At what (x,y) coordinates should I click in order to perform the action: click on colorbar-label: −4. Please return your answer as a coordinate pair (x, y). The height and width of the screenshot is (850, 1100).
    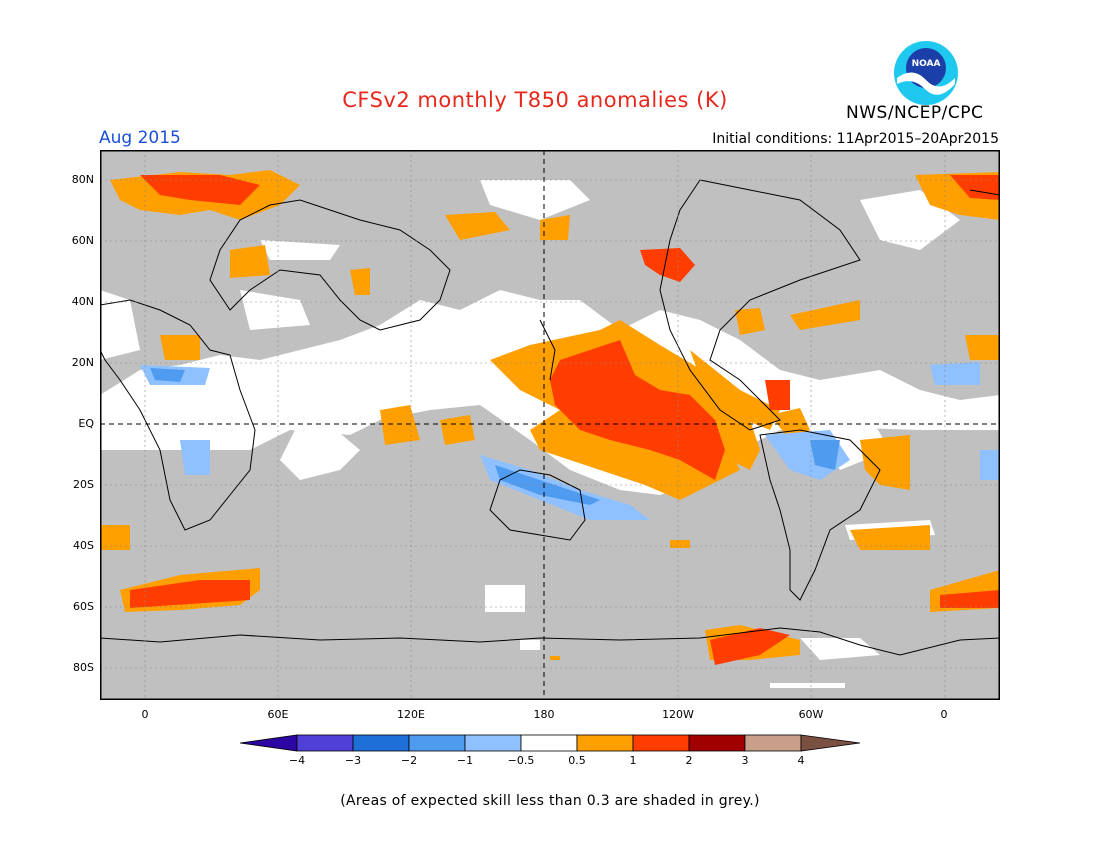
    Looking at the image, I should click on (297, 760).